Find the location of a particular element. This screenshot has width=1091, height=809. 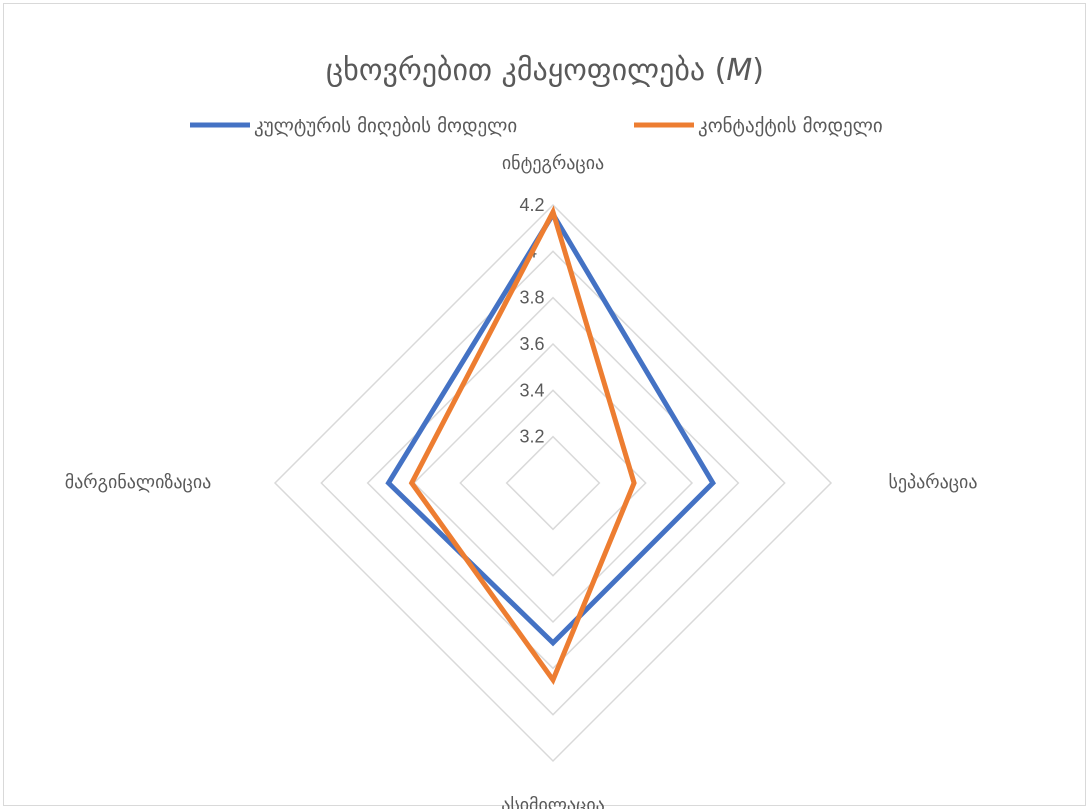

grid-ring is located at coordinates (553, 483).